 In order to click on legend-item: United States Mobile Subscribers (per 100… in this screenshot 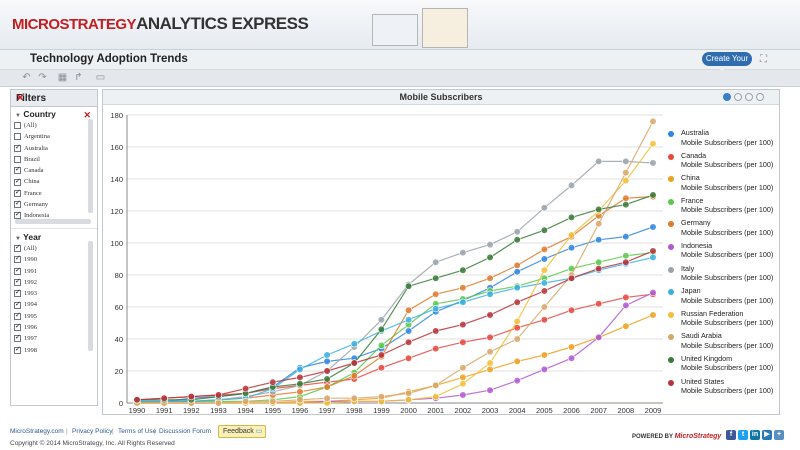, I will do `click(719, 388)`.